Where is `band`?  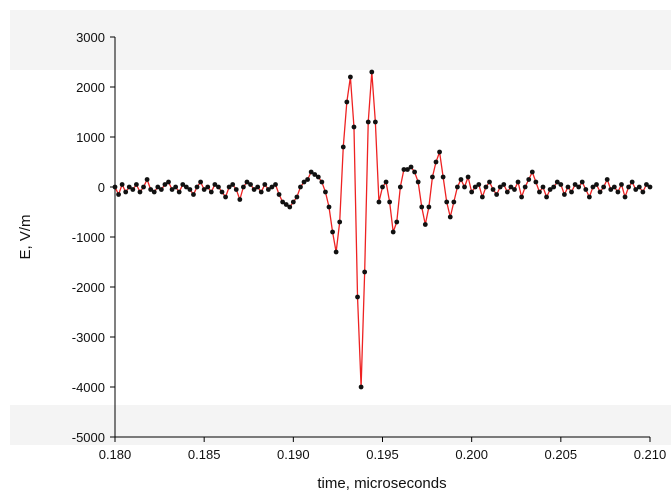
band is located at coordinates (340, 40).